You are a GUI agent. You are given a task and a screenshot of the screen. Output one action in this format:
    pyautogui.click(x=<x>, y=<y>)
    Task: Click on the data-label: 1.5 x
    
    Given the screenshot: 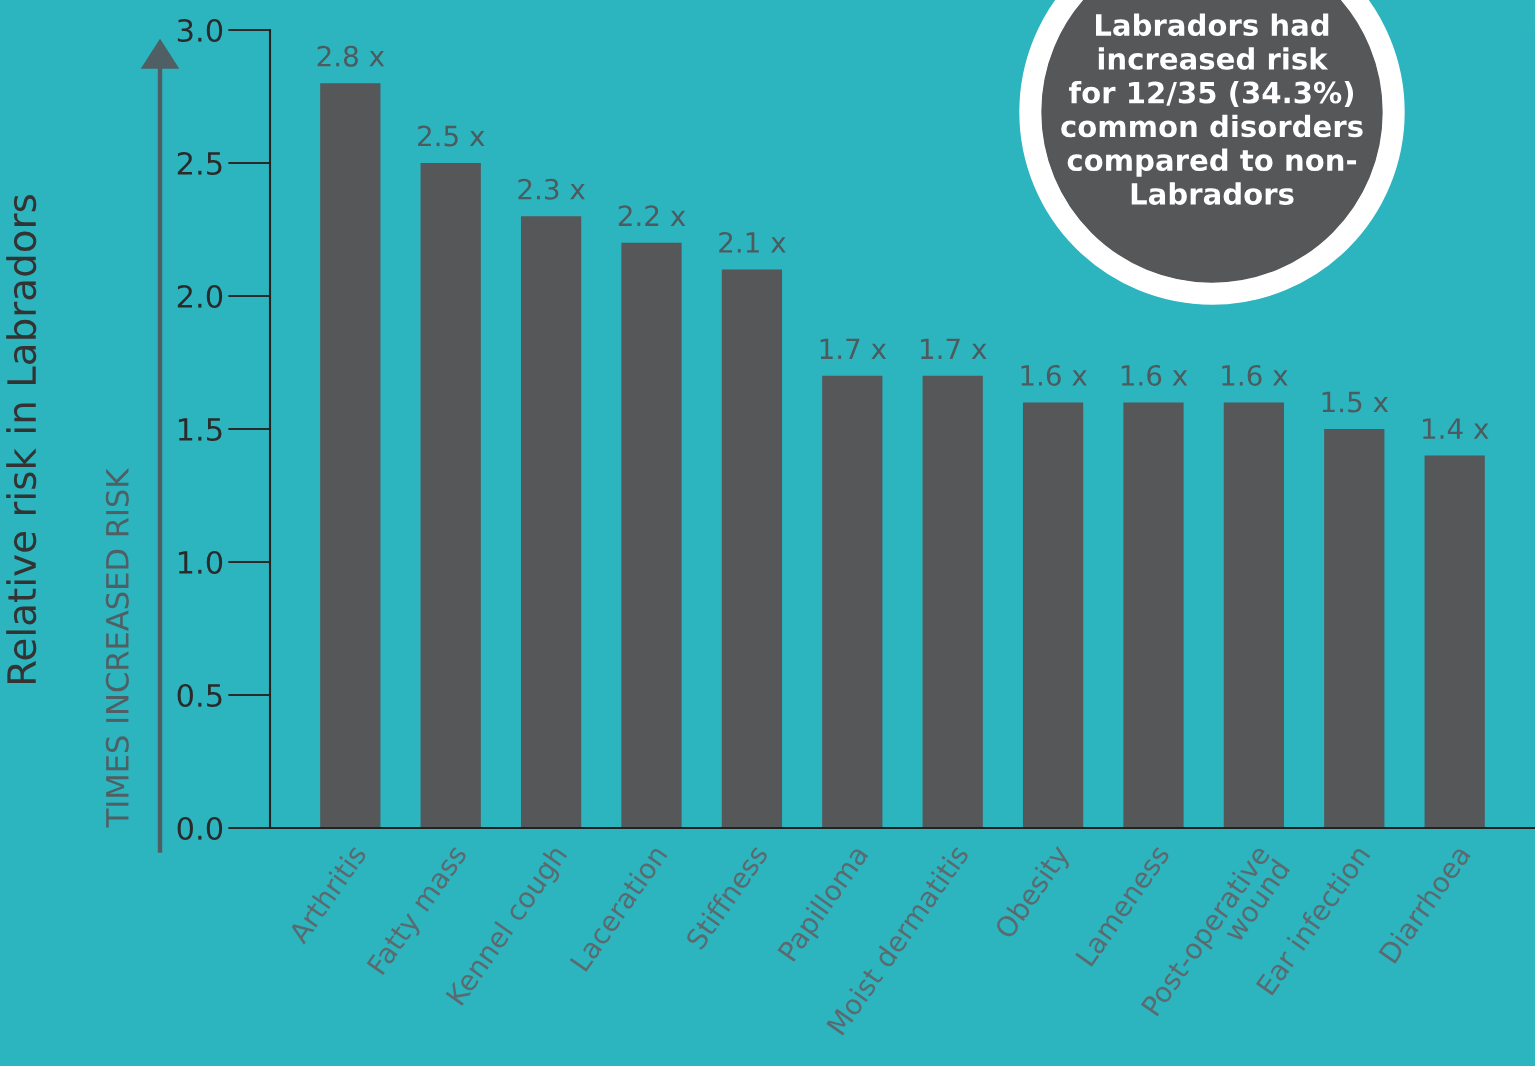 What is the action you would take?
    pyautogui.click(x=1355, y=402)
    